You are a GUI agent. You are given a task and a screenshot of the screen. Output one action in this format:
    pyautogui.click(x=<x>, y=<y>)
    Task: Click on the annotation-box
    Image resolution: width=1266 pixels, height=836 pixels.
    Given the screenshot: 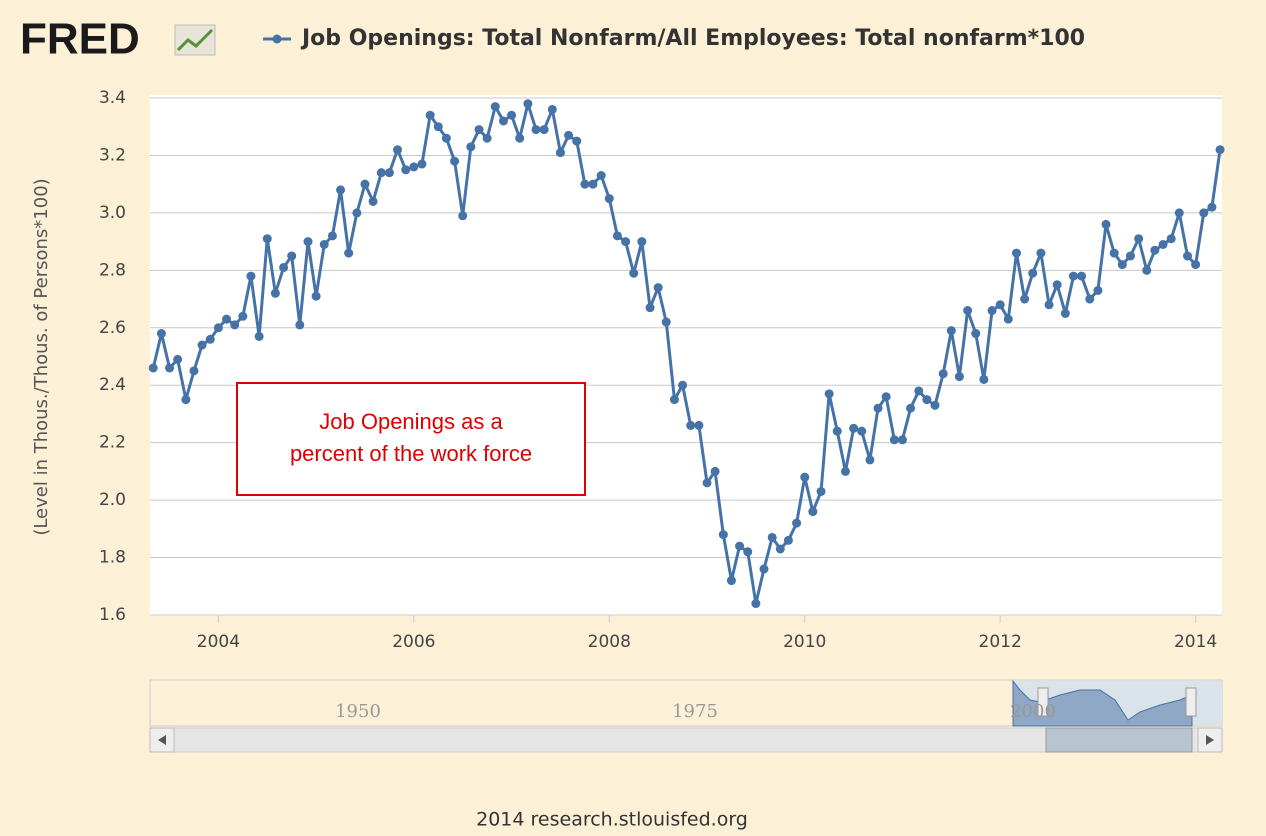 What is the action you would take?
    pyautogui.click(x=411, y=439)
    